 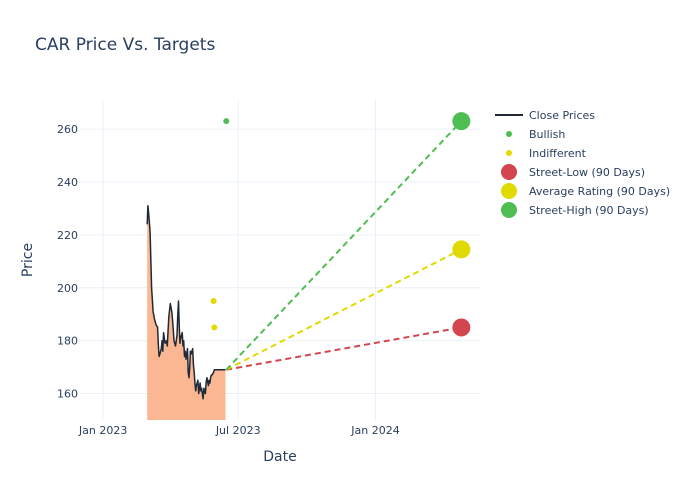 I want to click on legend-label: Close Prices, so click(x=562, y=115).